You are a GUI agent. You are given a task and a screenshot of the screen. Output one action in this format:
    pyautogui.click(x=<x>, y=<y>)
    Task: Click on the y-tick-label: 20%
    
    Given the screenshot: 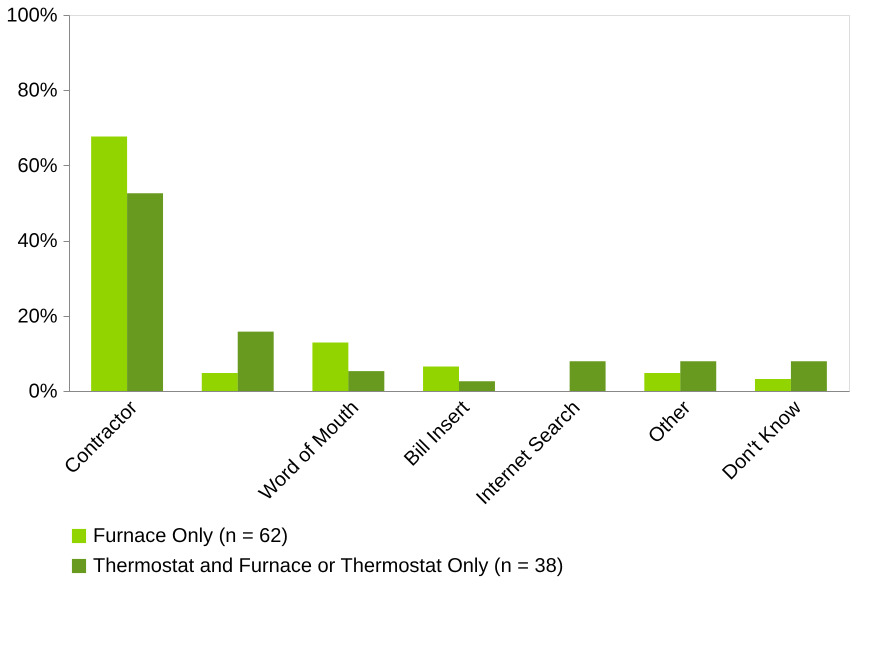 What is the action you would take?
    pyautogui.click(x=37, y=316)
    